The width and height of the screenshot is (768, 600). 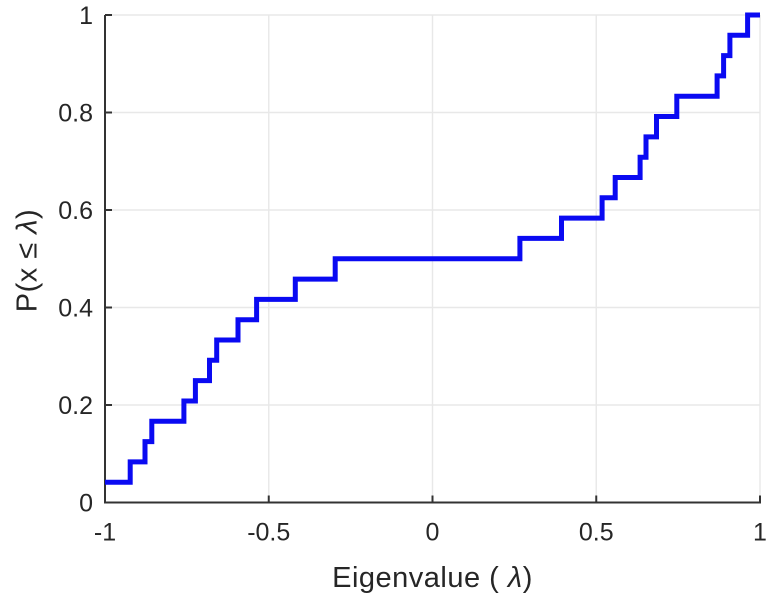 I want to click on x-tick-label: 0, so click(x=433, y=533).